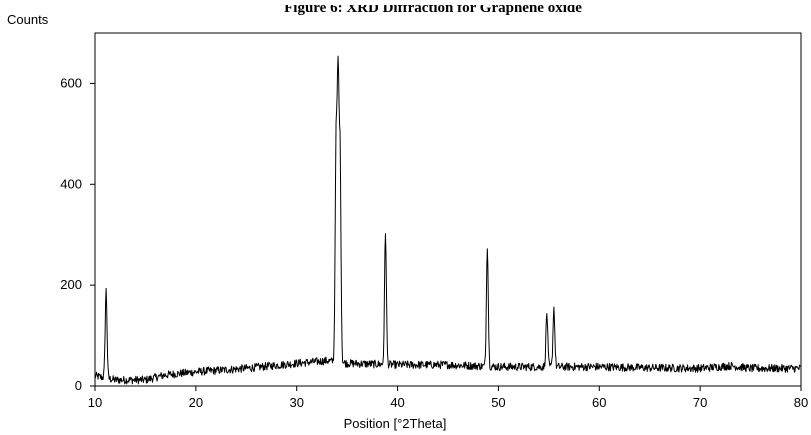 The height and width of the screenshot is (435, 811). What do you see at coordinates (395, 423) in the screenshot?
I see `x-axis-label: Position [°2Theta]` at bounding box center [395, 423].